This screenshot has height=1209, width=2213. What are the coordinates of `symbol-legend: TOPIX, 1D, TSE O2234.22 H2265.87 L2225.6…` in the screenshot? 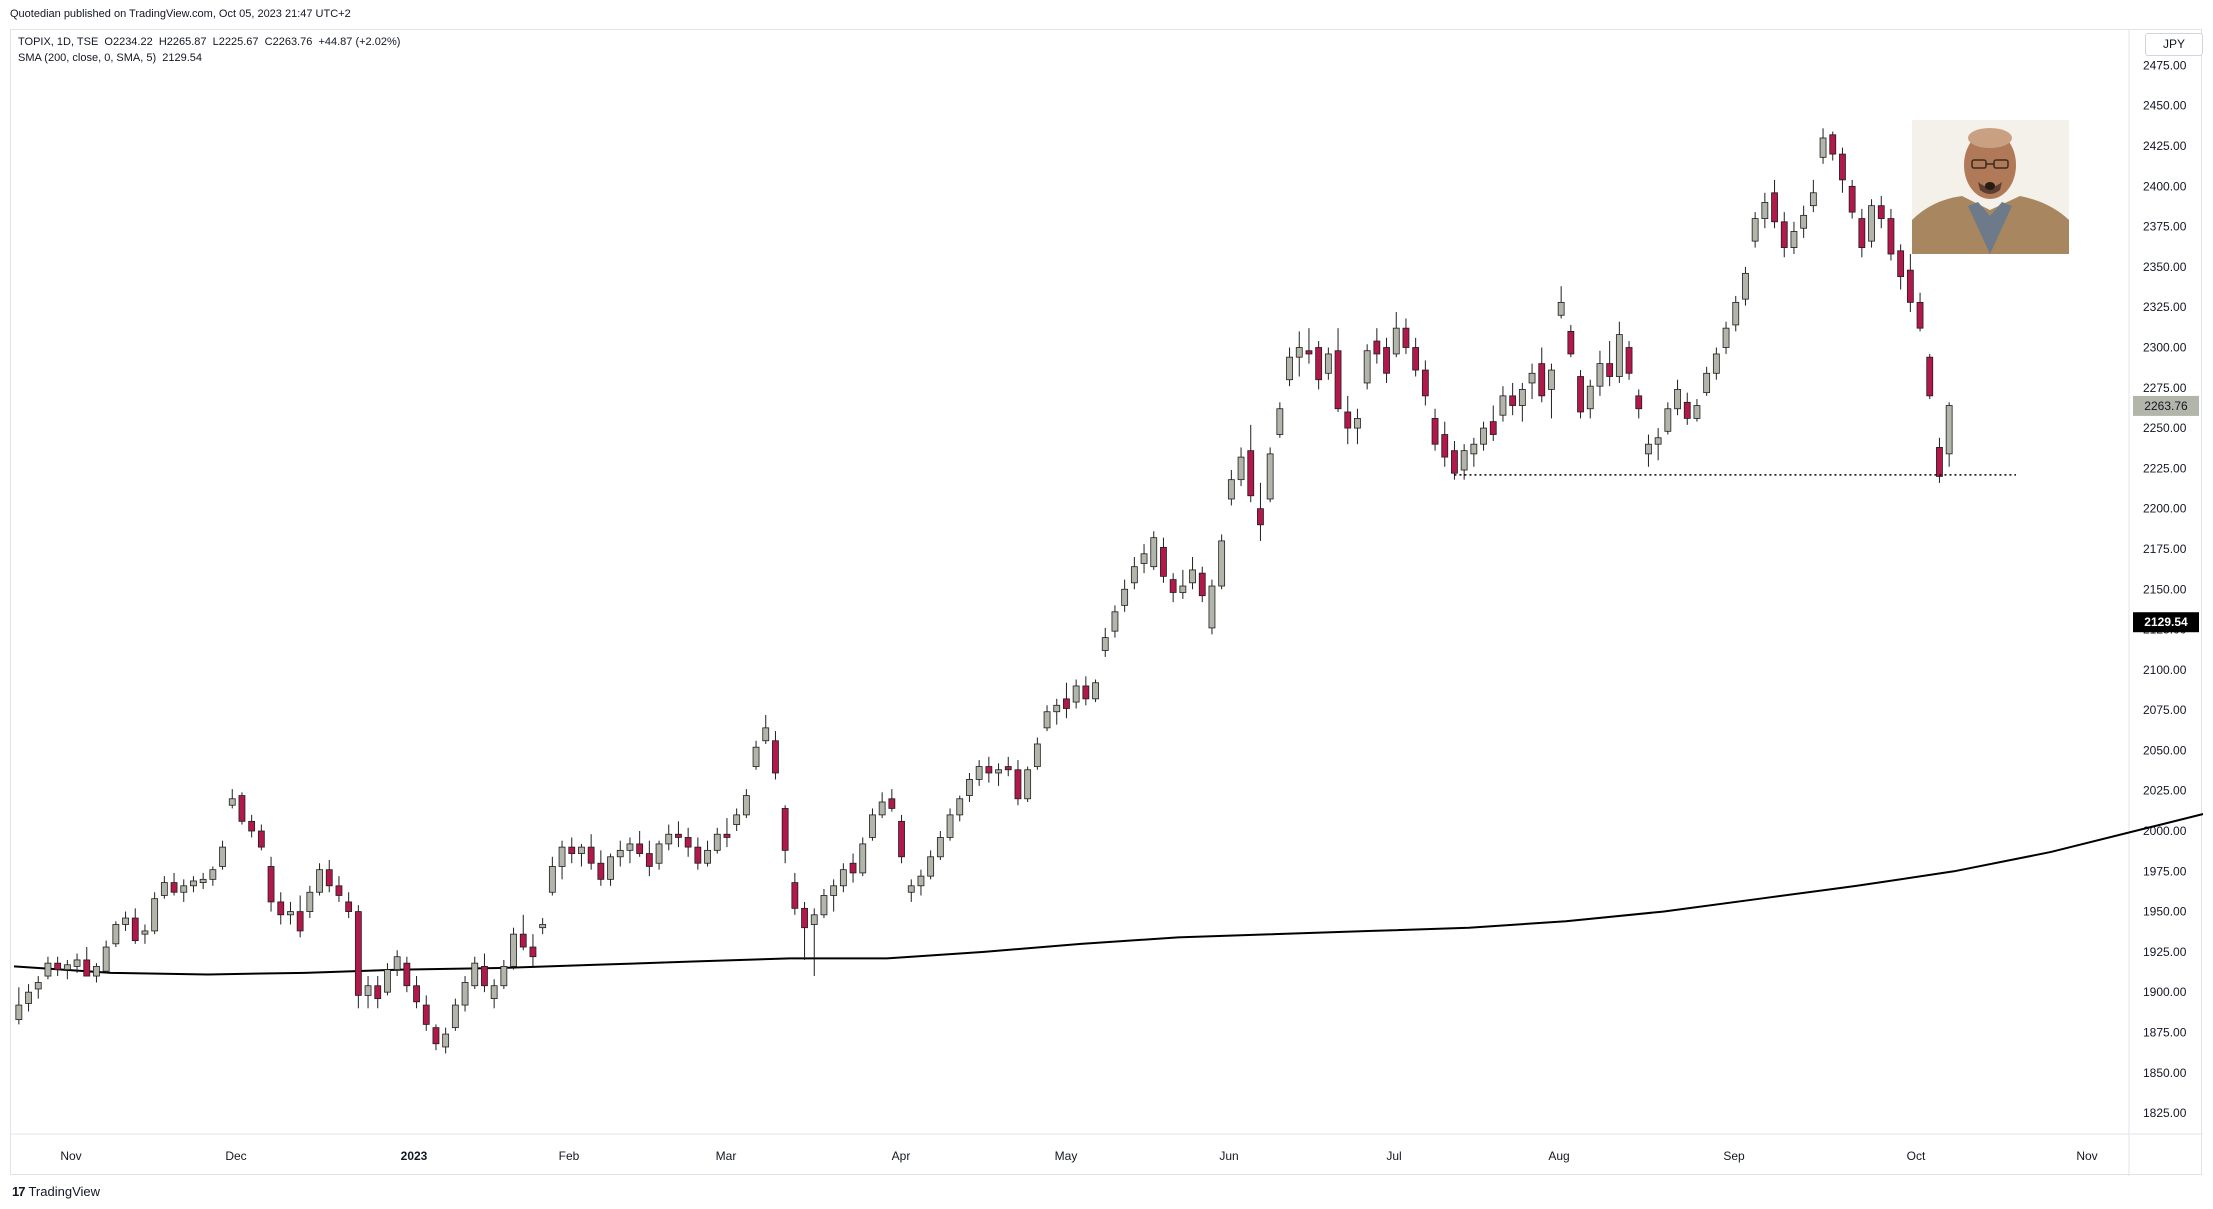 It's located at (209, 42).